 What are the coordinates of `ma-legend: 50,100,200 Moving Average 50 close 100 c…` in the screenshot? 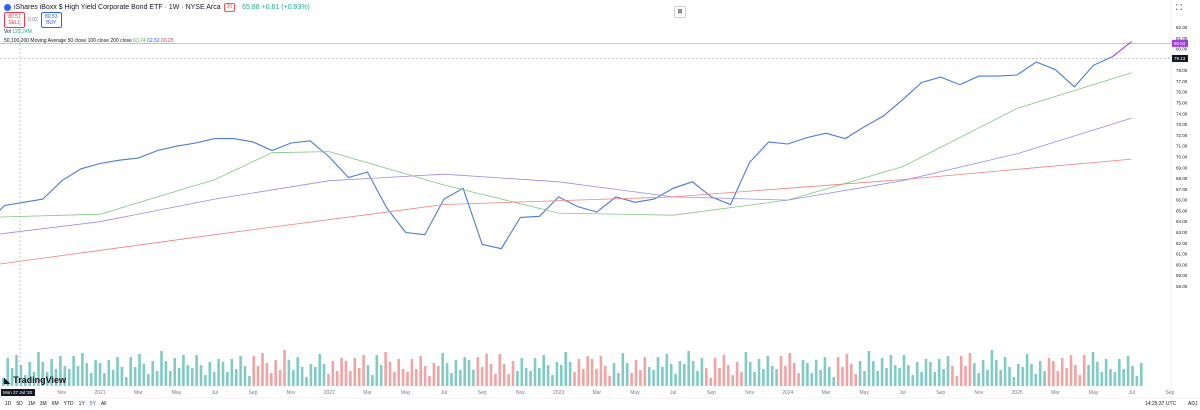 It's located at (89, 41).